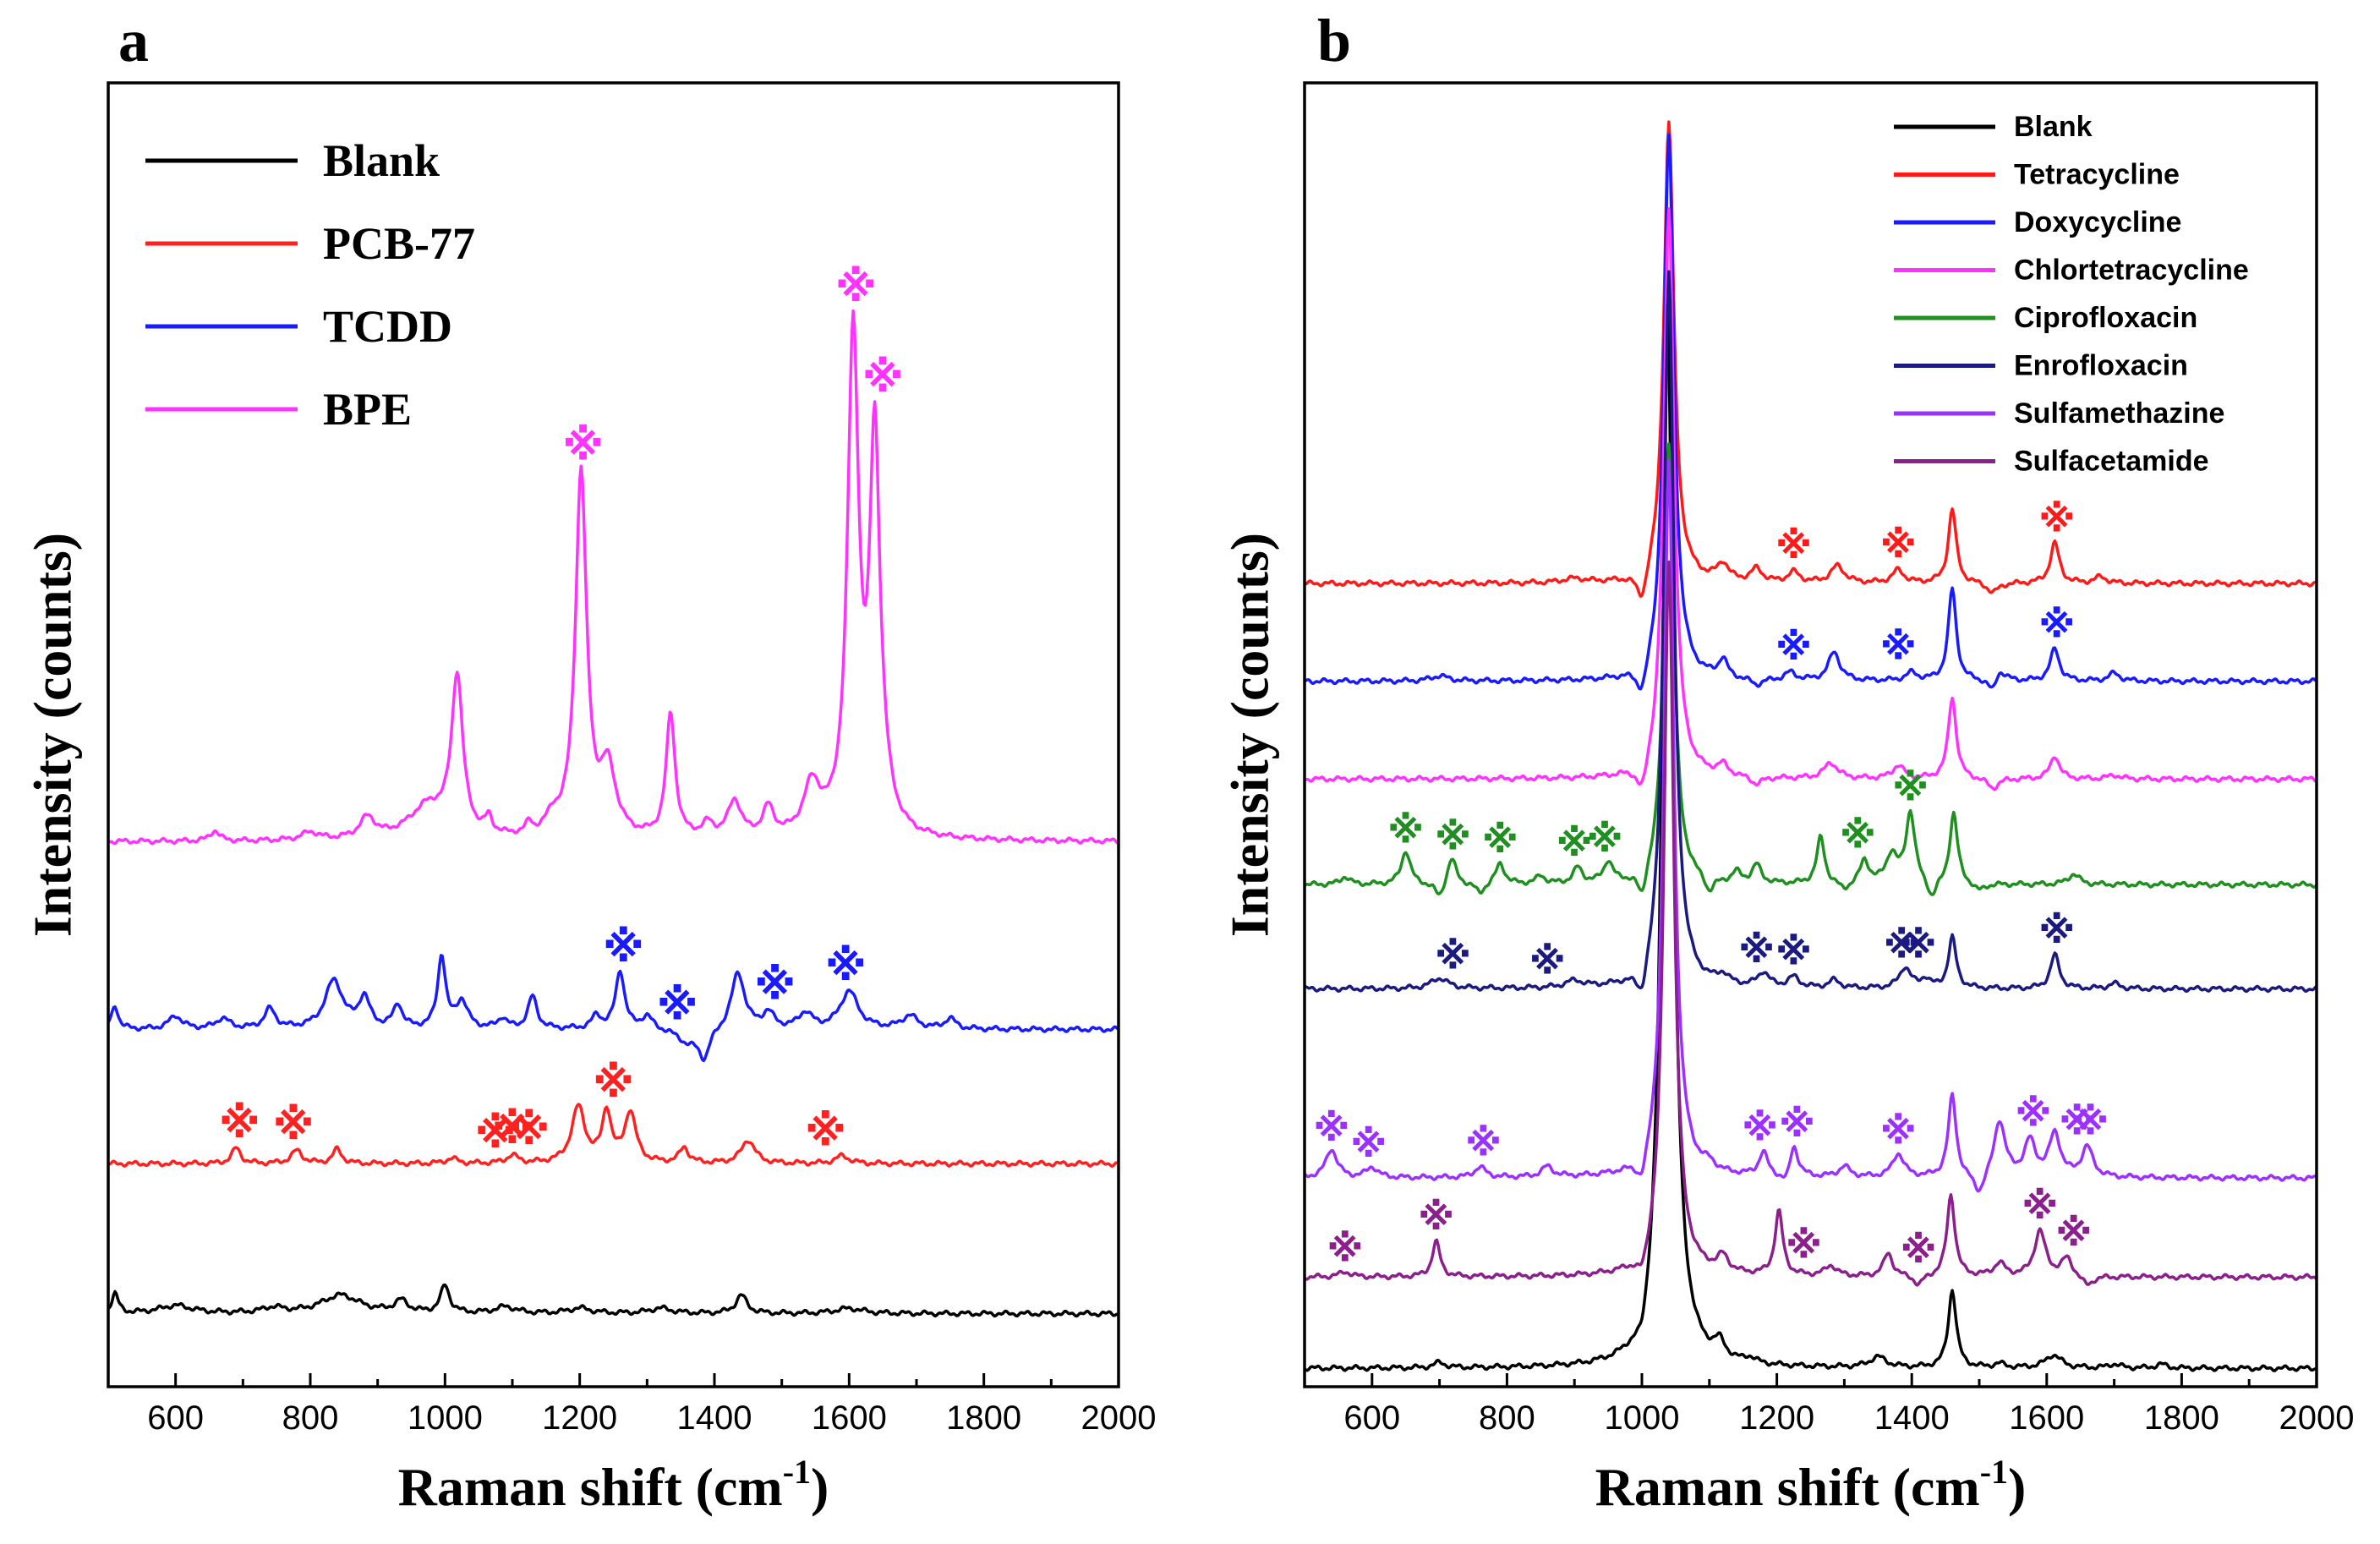 The height and width of the screenshot is (1544, 2380). What do you see at coordinates (1500, 840) in the screenshot?
I see `peak-marker-ciprofloxacin-2: ※` at bounding box center [1500, 840].